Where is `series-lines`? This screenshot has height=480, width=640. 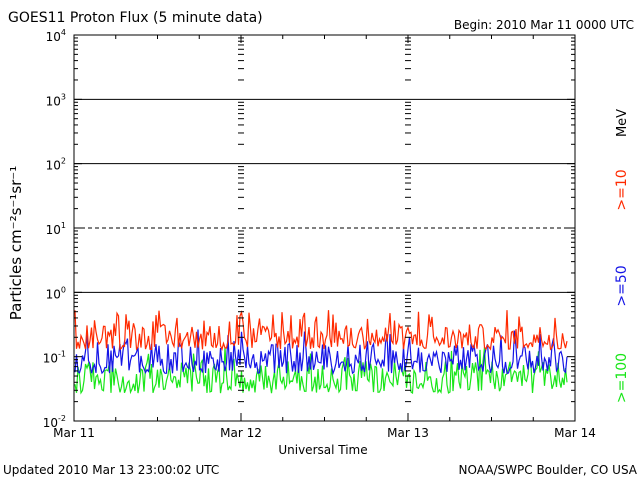
series-lines is located at coordinates (321, 352).